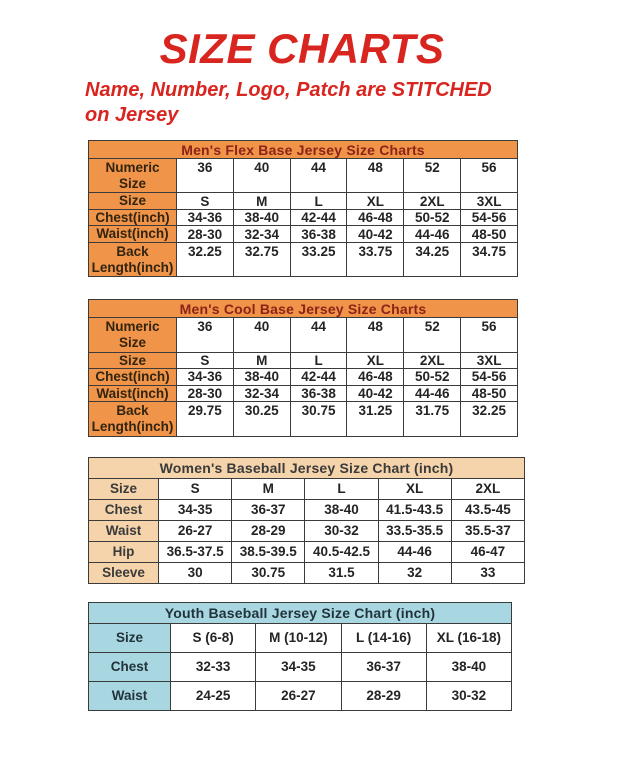 The image size is (638, 776). What do you see at coordinates (375, 419) in the screenshot?
I see `mens-cool-base-size-cell: 31.25` at bounding box center [375, 419].